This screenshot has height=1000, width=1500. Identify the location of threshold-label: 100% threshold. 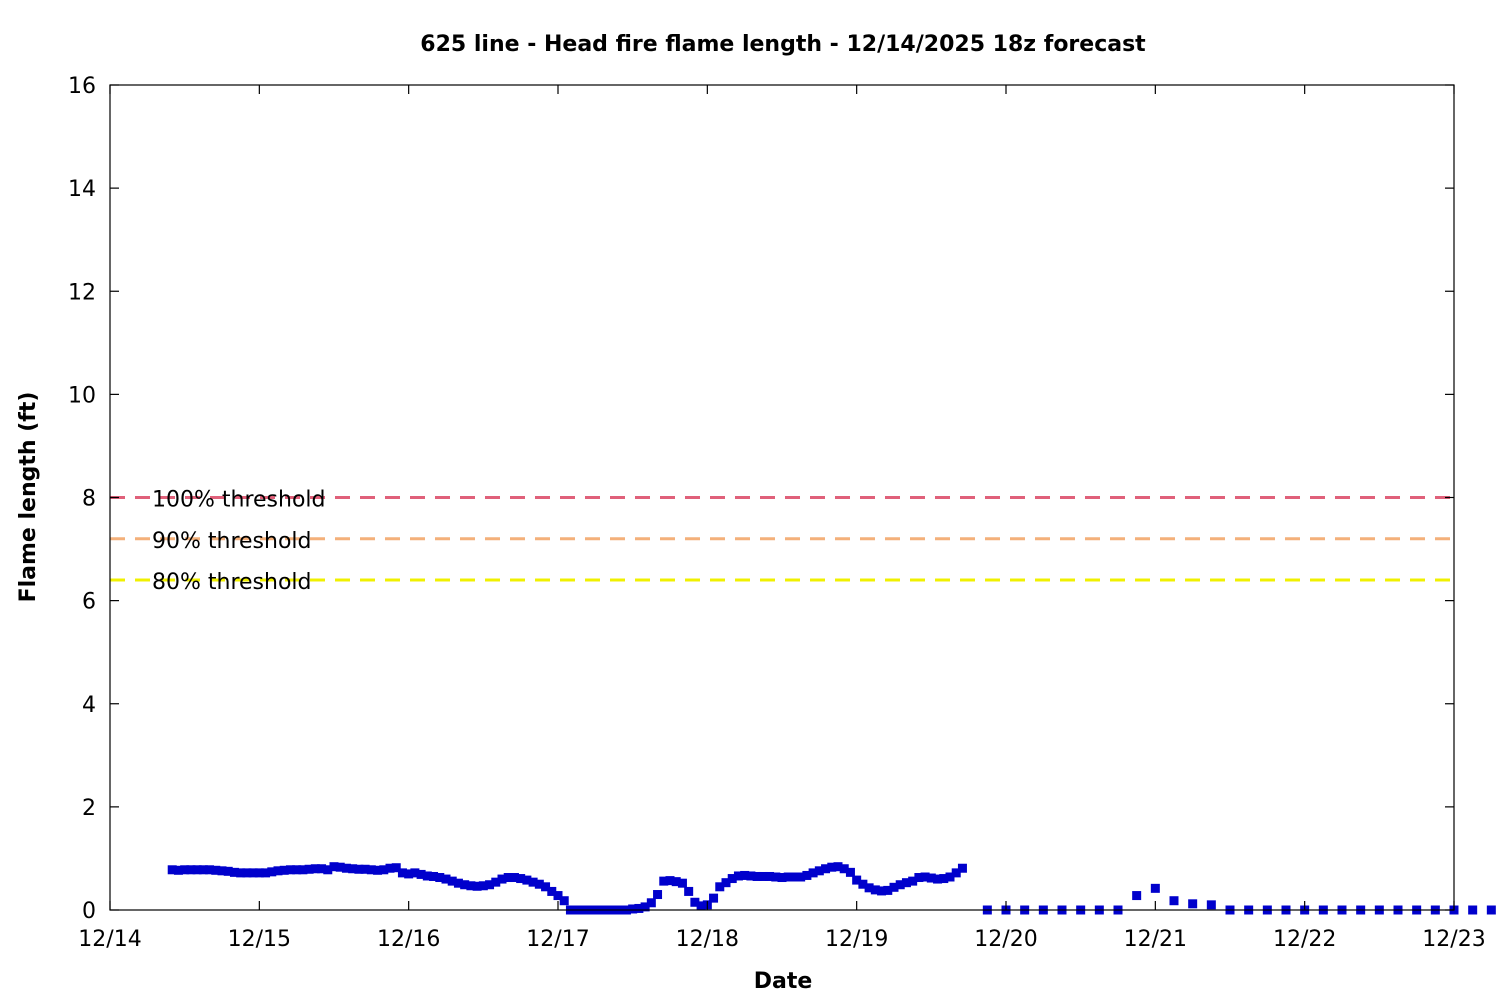
(239, 500).